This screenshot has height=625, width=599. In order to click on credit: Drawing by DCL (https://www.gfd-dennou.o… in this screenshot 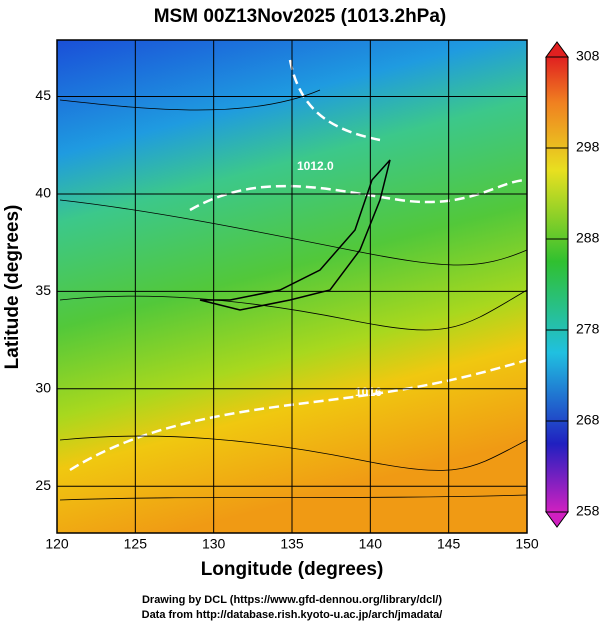, I will do `click(292, 600)`.